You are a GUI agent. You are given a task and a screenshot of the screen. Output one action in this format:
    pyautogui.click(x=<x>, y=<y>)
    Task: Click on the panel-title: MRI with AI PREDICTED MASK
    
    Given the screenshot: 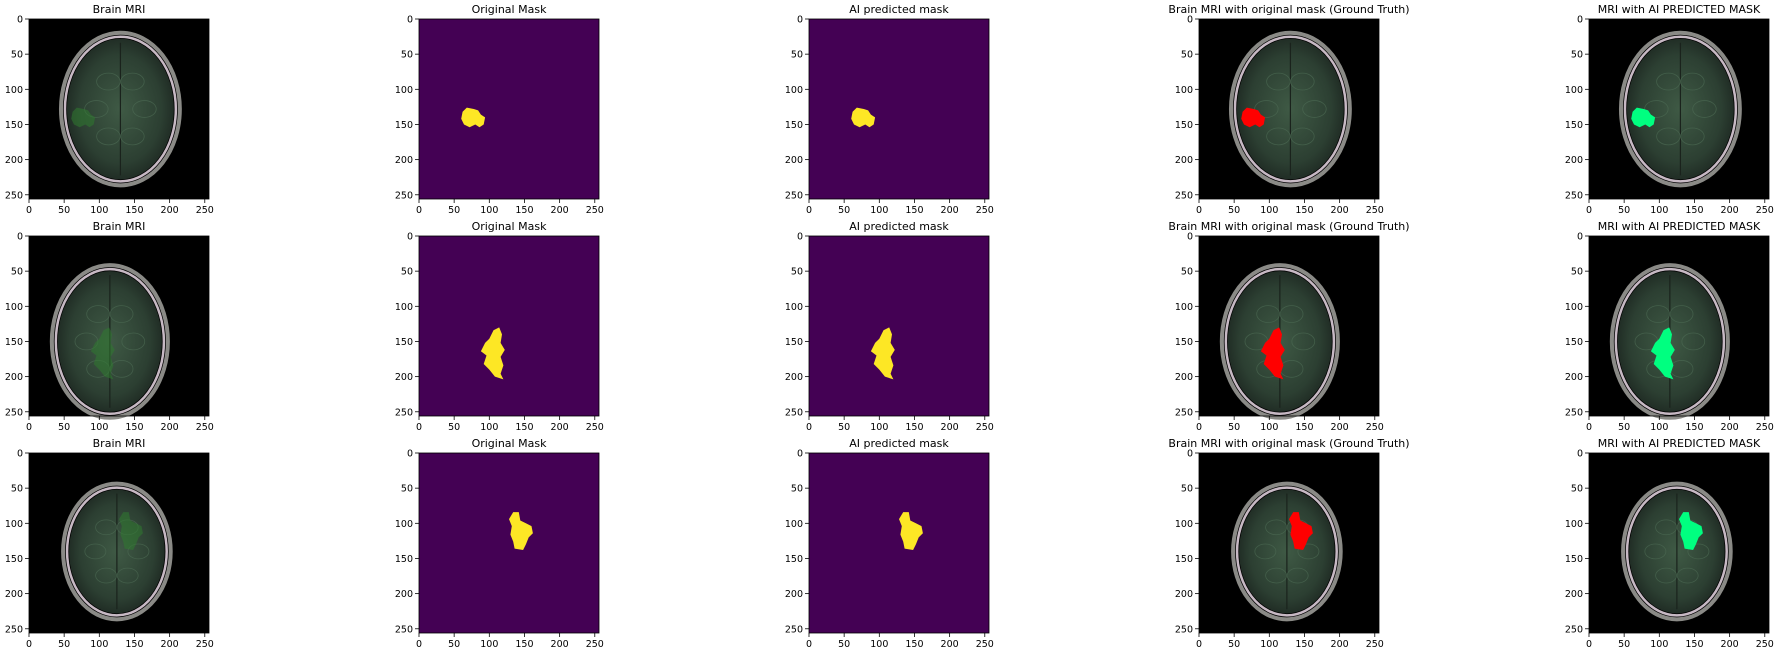 What is the action you would take?
    pyautogui.click(x=1679, y=226)
    